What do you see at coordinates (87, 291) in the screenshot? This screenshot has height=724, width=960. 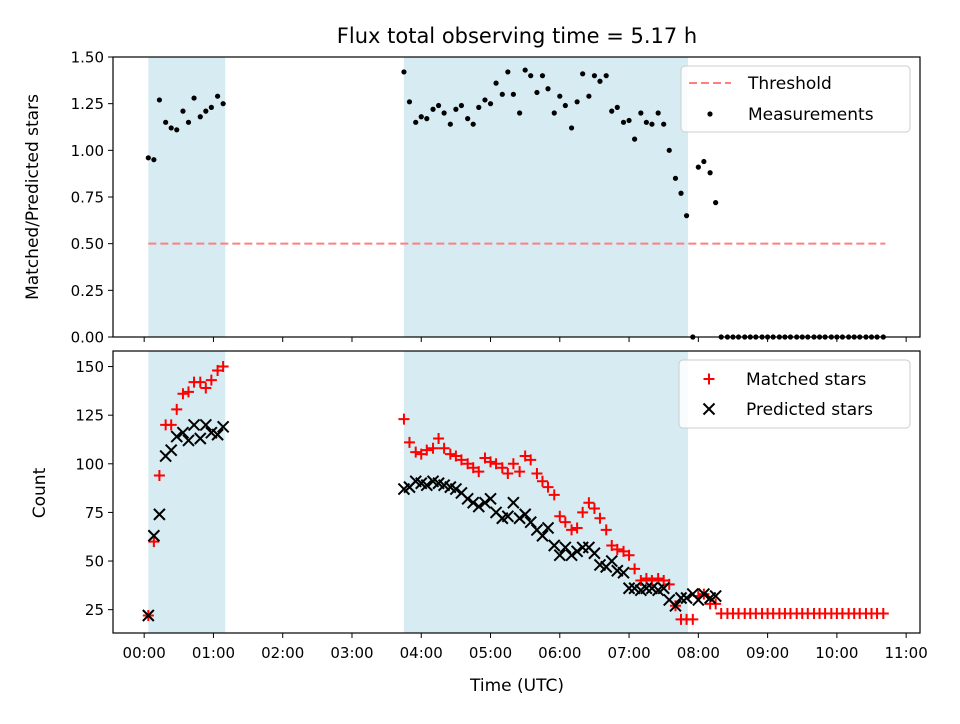 I see `y-tick-label: 0.25` at bounding box center [87, 291].